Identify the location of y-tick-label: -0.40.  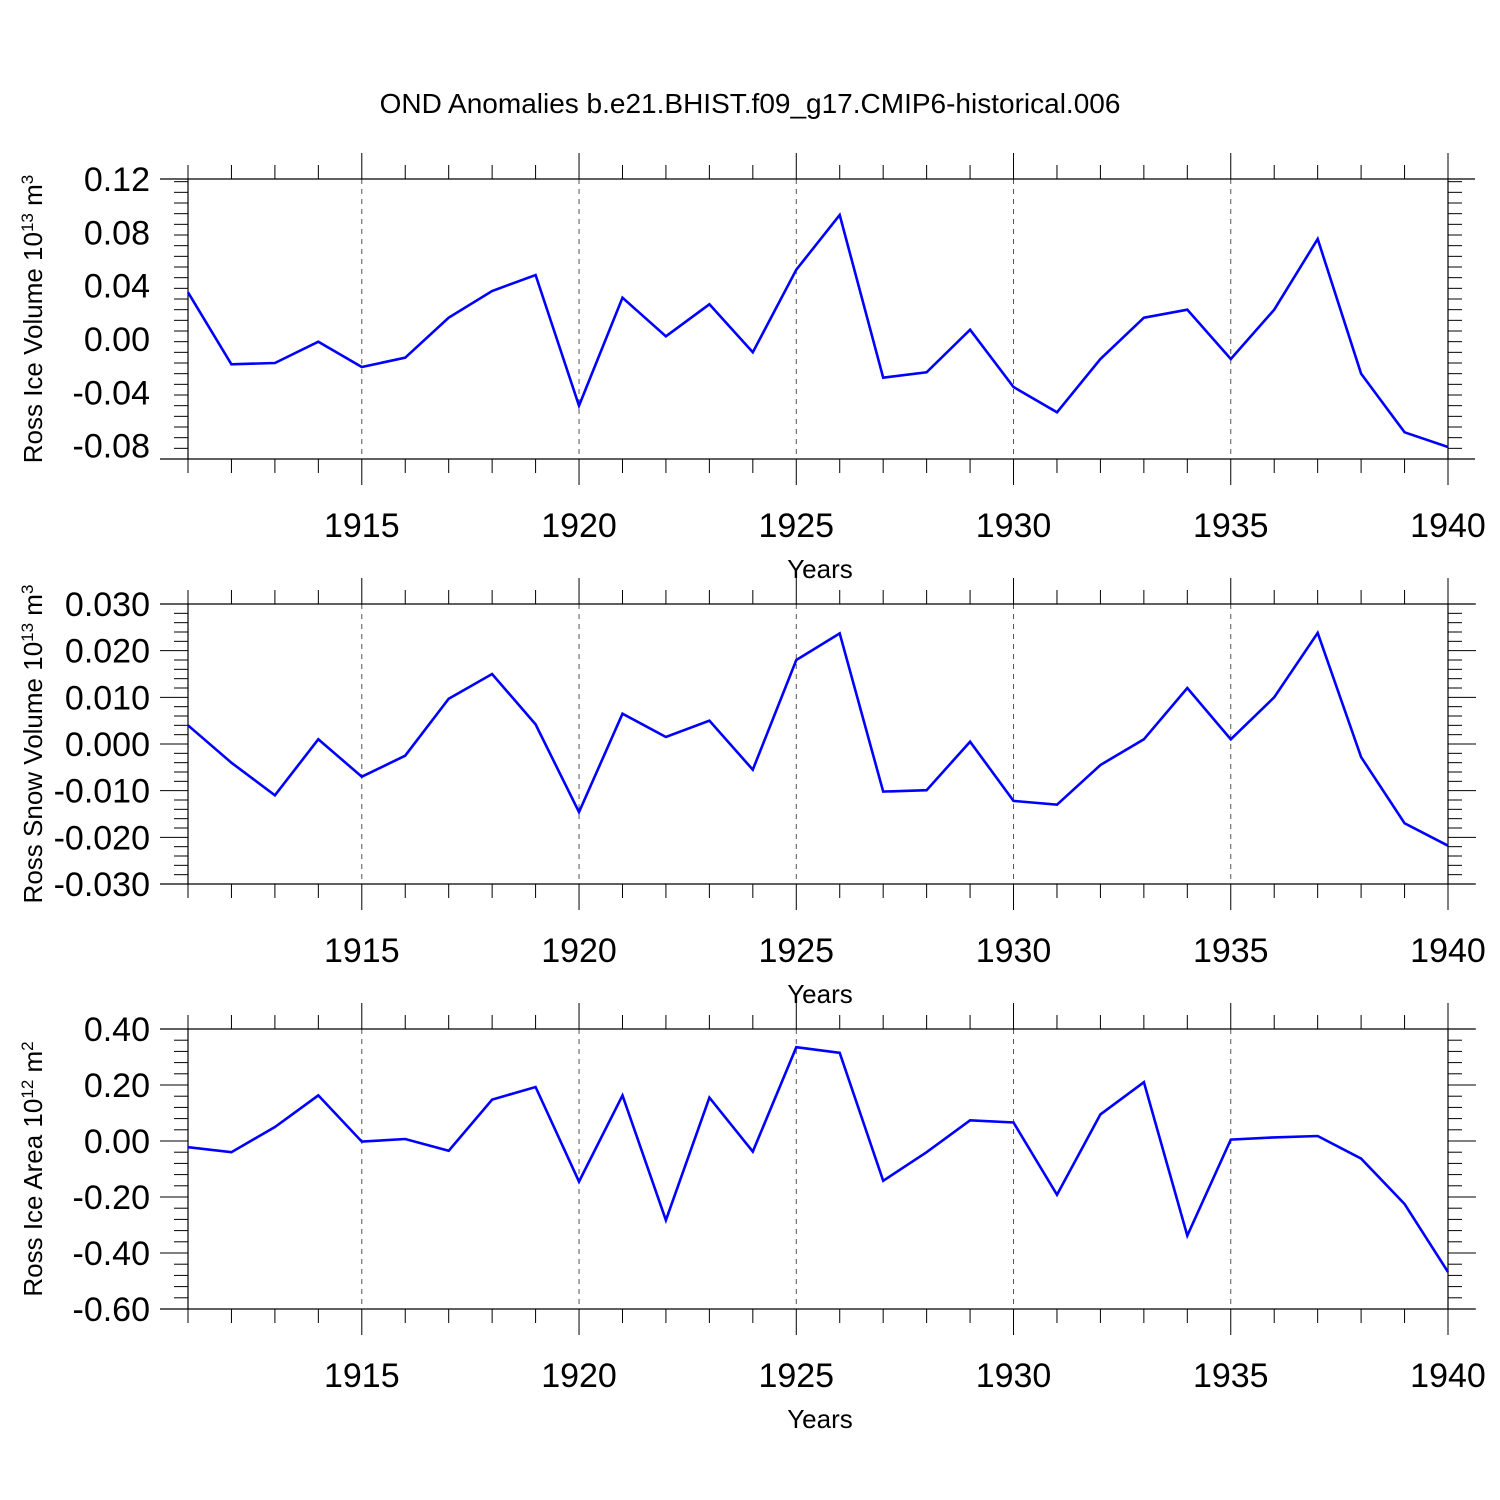
(112, 1254).